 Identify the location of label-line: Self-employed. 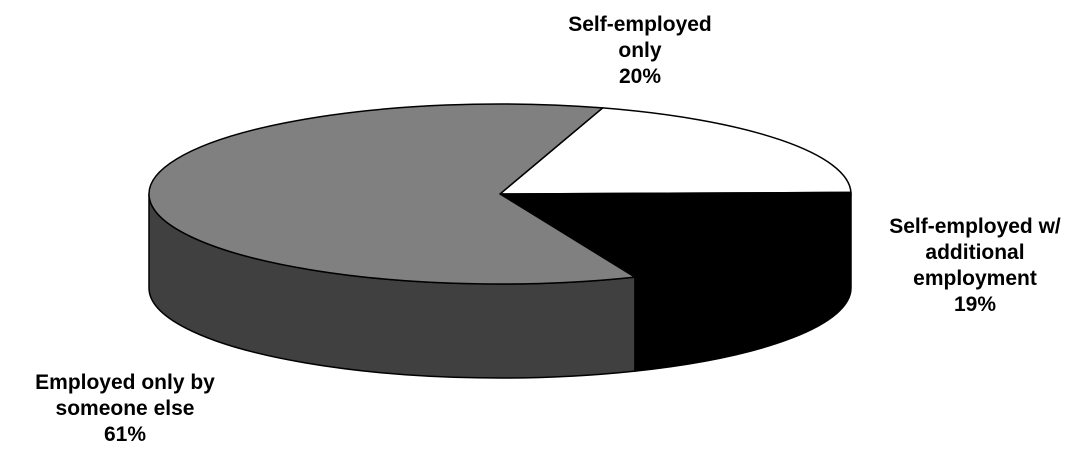
(640, 24).